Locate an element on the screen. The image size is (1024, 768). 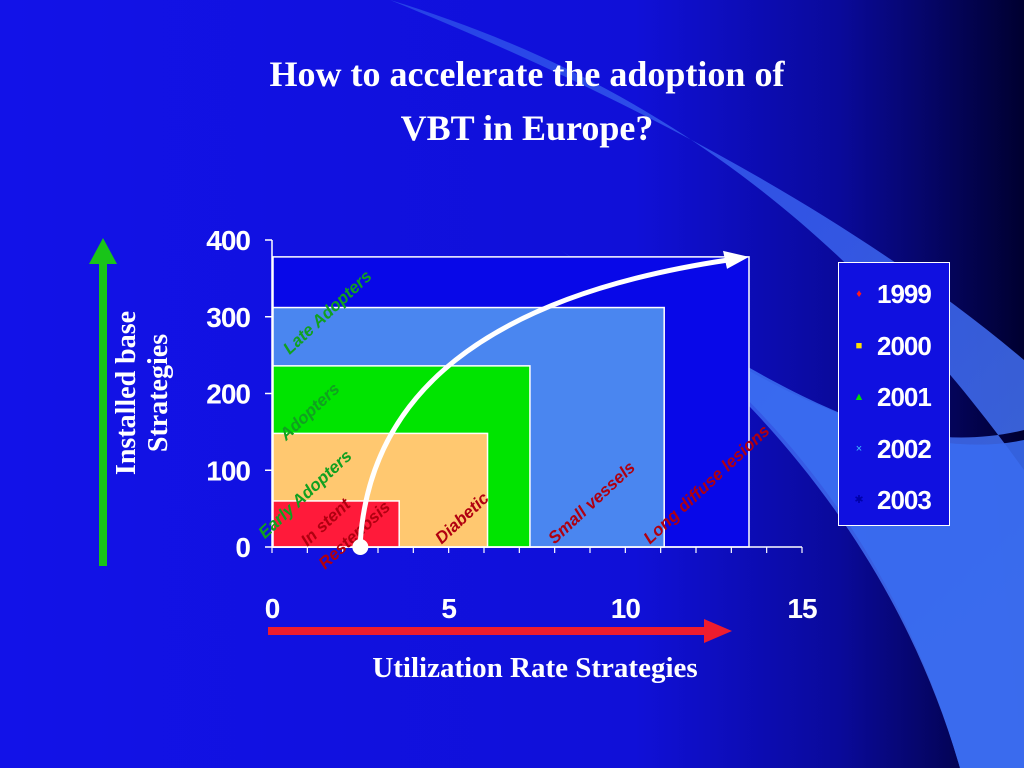
growth-arrow-head is located at coordinates (736, 259).